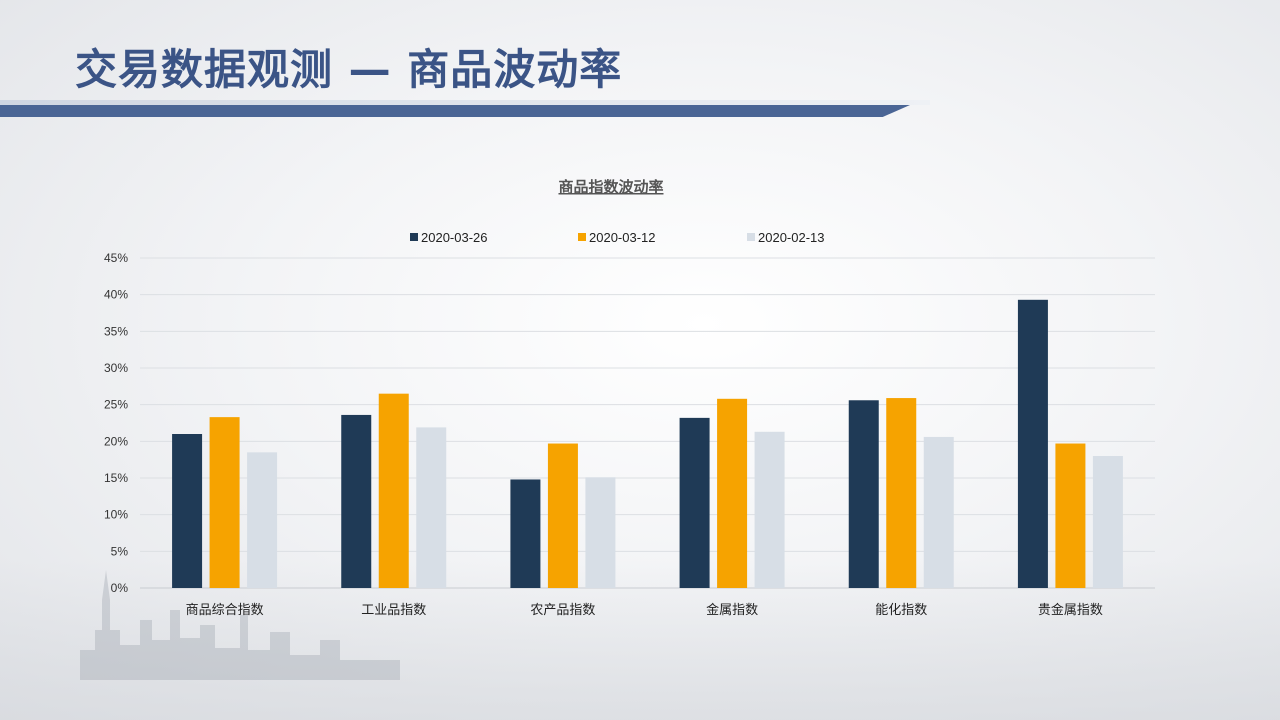 This screenshot has height=720, width=1280. I want to click on x-tick-label: 能化指数, so click(901, 609).